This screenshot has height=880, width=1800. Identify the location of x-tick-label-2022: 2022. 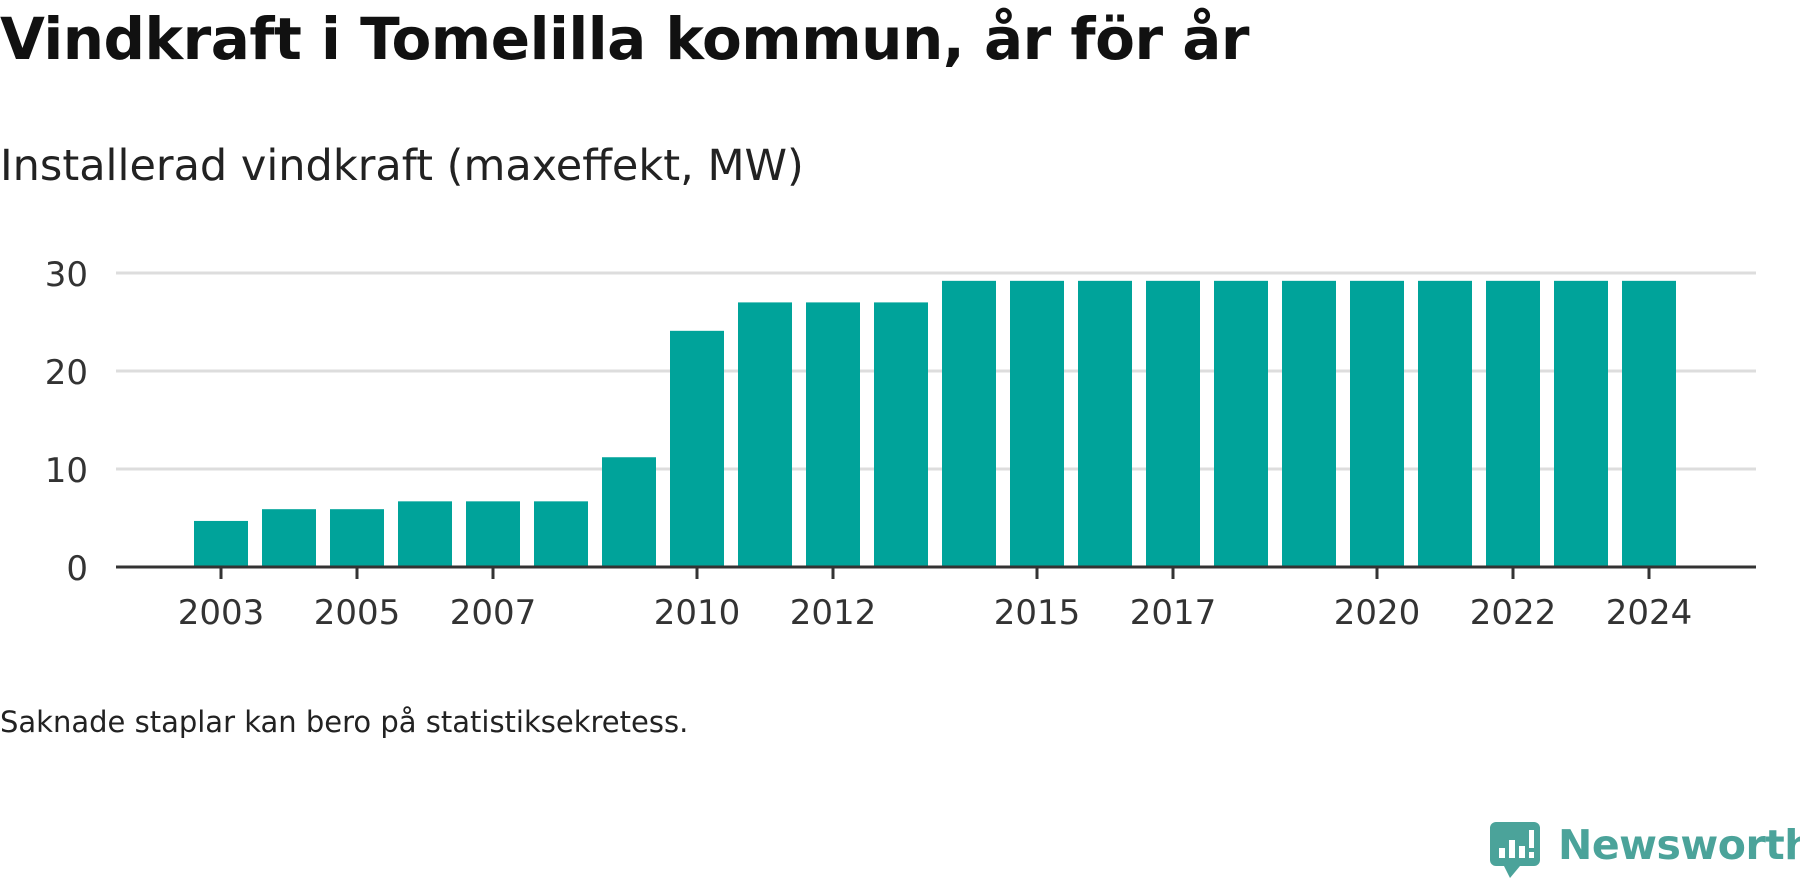
(1513, 613).